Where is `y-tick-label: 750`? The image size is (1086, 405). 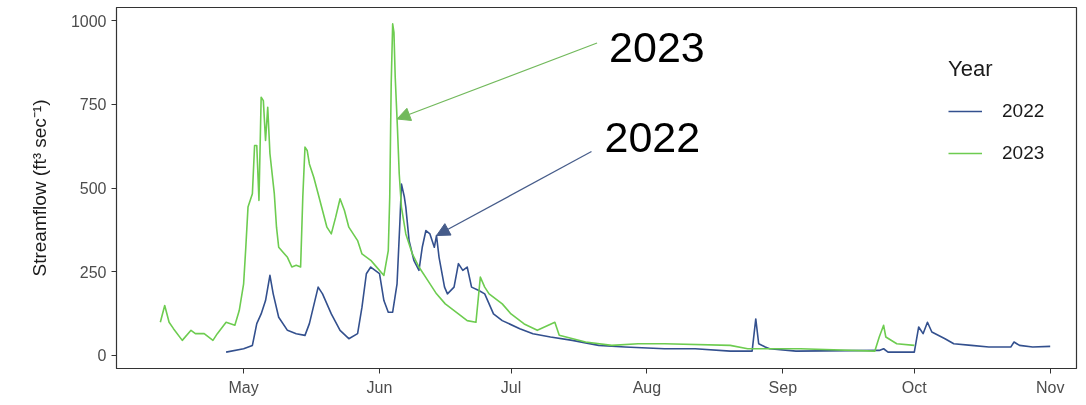 y-tick-label: 750 is located at coordinates (93, 105).